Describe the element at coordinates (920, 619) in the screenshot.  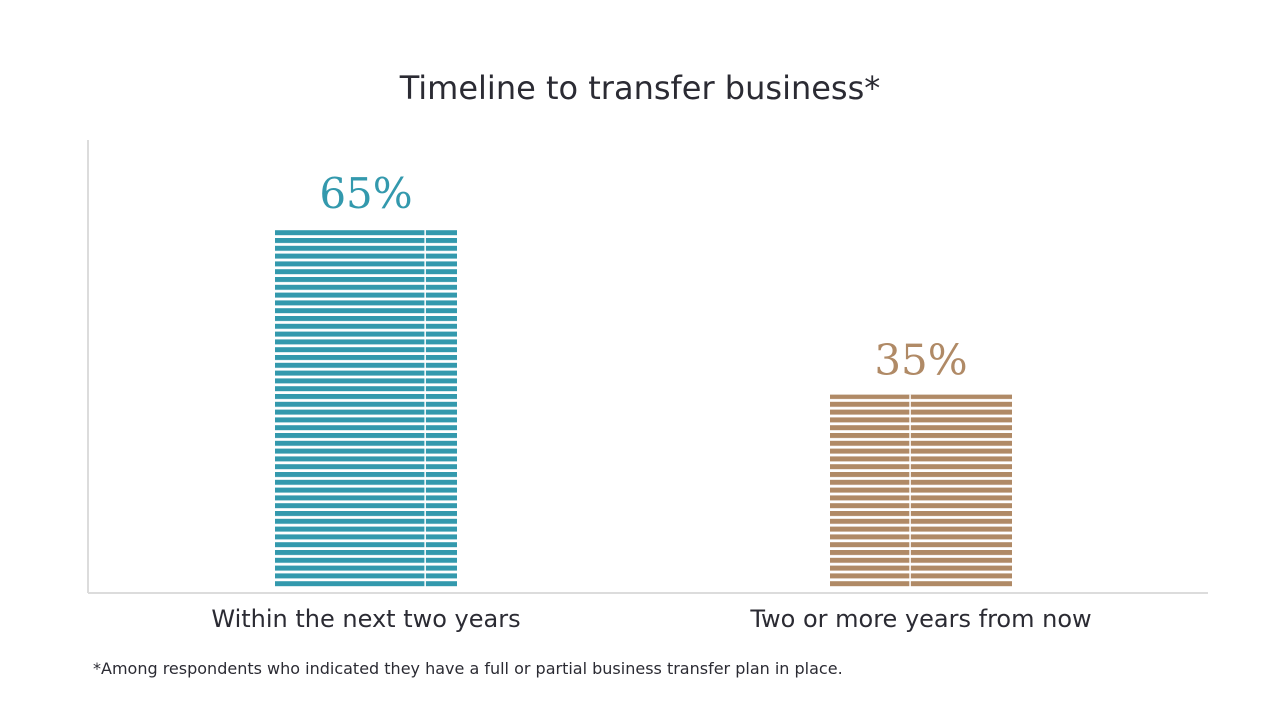
I see `category-label-2: Two or more years from now` at that location.